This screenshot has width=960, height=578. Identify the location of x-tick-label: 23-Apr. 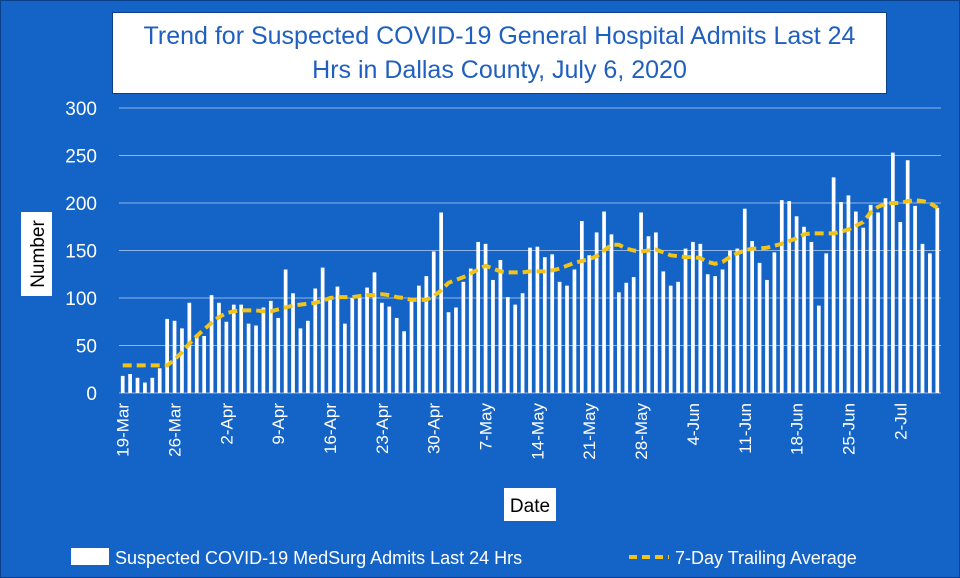
(382, 428).